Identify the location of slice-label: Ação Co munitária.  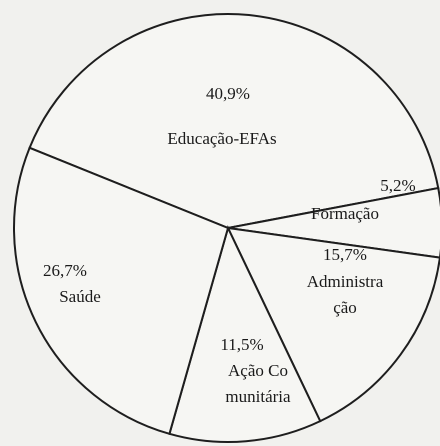
(258, 383).